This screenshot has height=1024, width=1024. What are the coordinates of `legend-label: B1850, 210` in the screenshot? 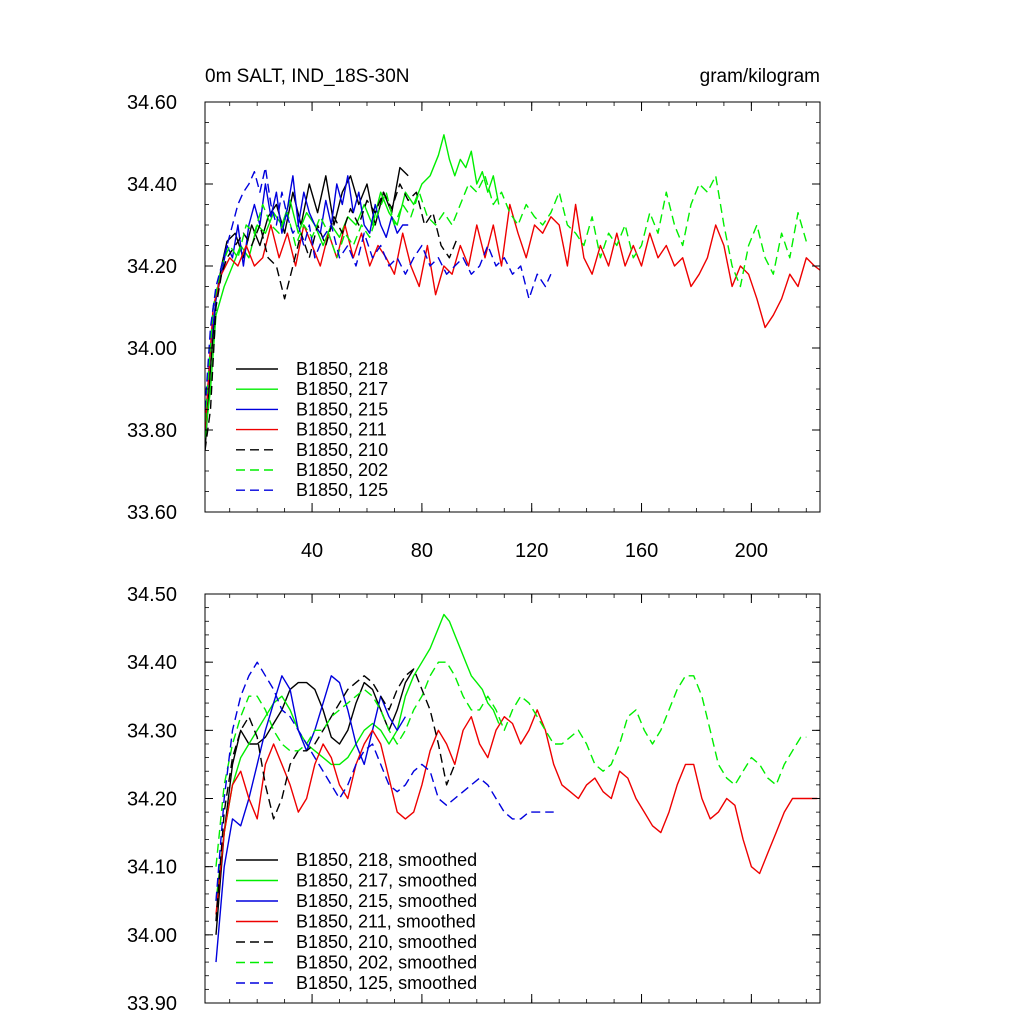 It's located at (342, 450).